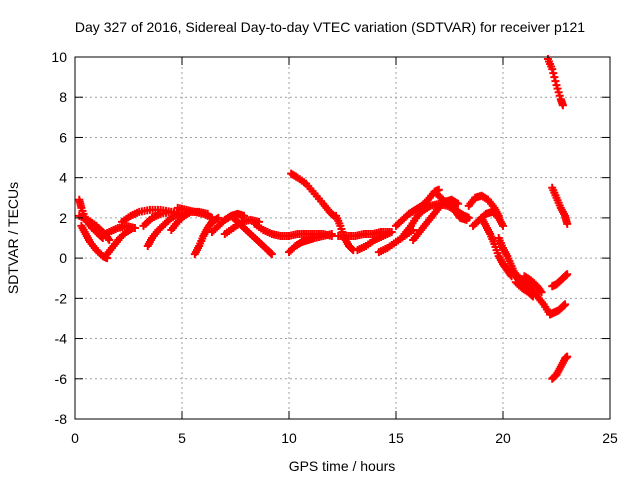 The image size is (640, 480). What do you see at coordinates (59, 57) in the screenshot?
I see `y-tick-label: 10` at bounding box center [59, 57].